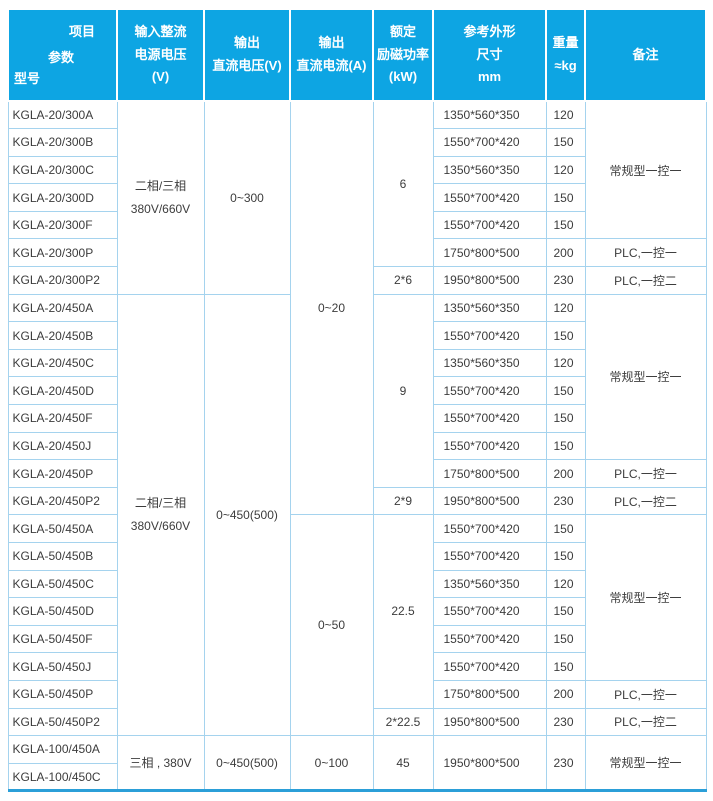 This screenshot has height=801, width=713. I want to click on model-cell: KGLA-20/300B, so click(62, 142).